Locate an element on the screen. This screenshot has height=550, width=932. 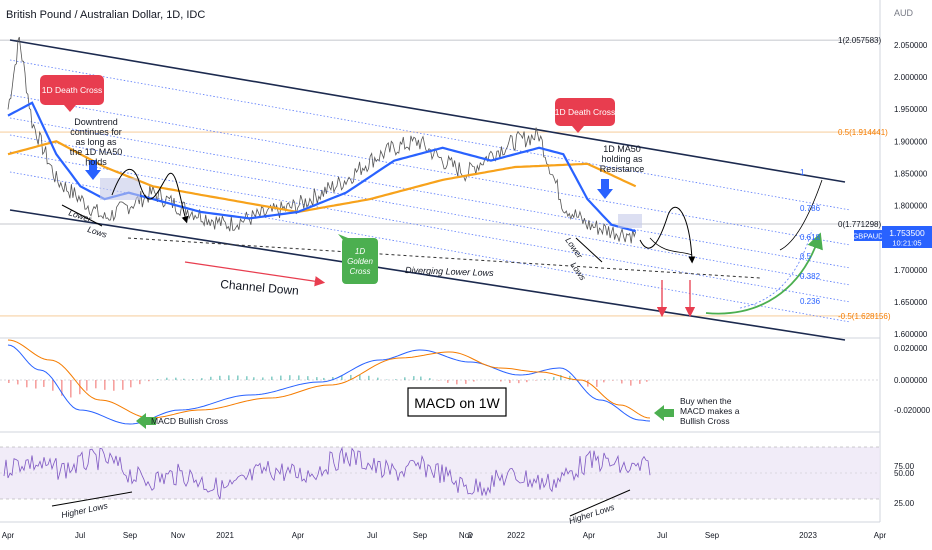
channel-fib-label-1: 0.786 is located at coordinates (810, 208).